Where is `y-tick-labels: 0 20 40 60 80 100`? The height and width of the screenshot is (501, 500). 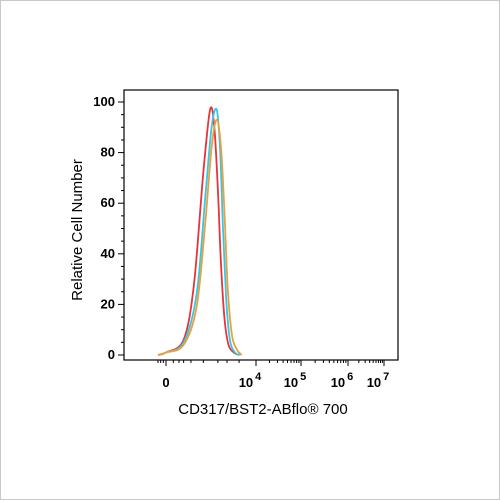
y-tick-labels: 0 20 40 60 80 100 is located at coordinates (104, 228).